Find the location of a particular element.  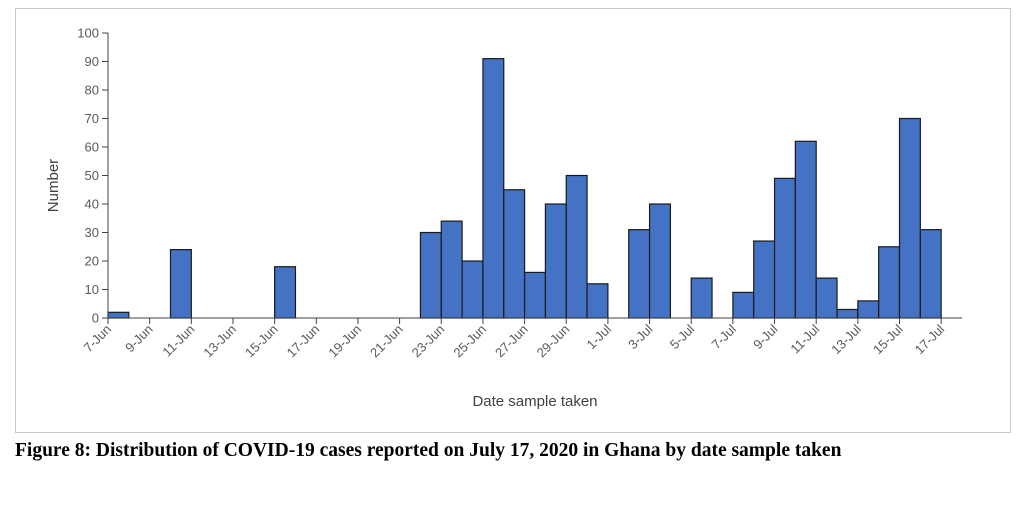

x-tick-label-27-Jun: 27-Jun is located at coordinates (511, 341).